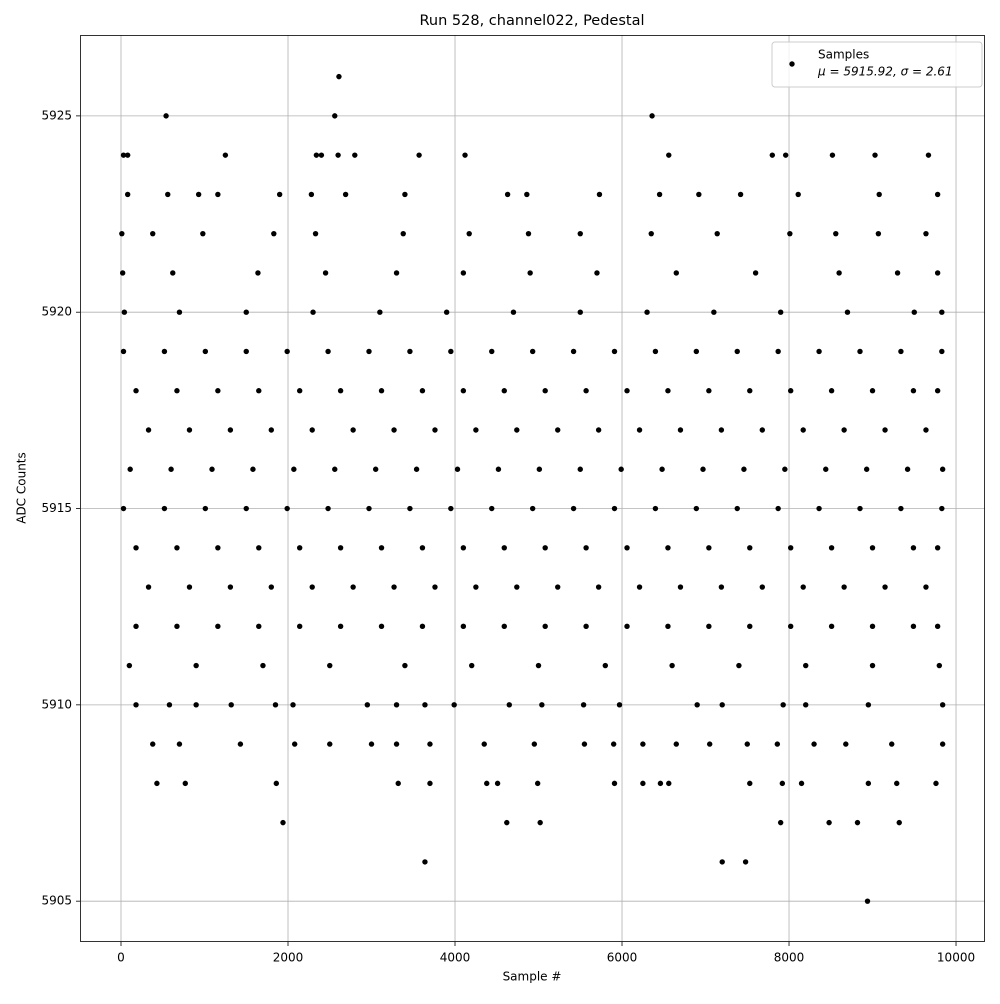  I want to click on legend-marker, so click(792, 64).